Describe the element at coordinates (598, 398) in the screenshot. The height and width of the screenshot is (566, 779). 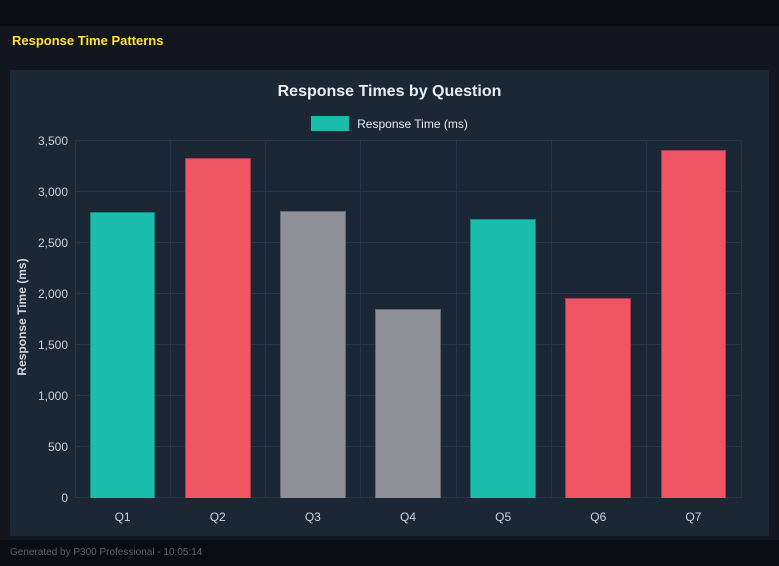
I see `bar-q6` at that location.